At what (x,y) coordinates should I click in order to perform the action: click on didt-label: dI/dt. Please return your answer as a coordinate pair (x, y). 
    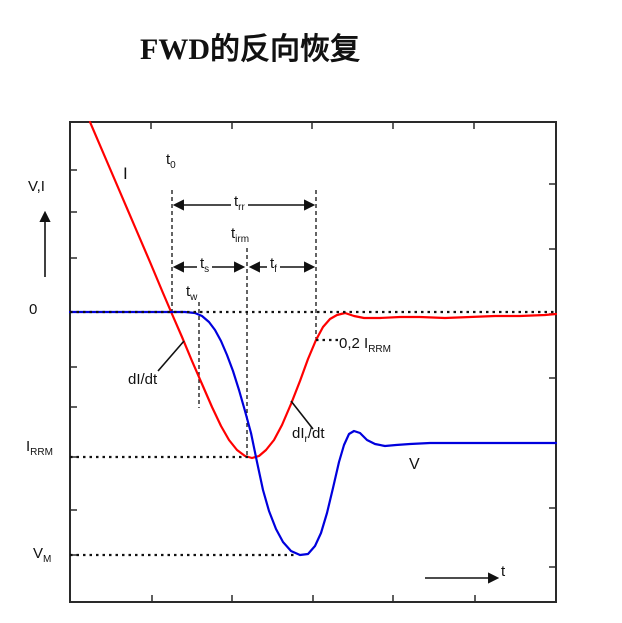
    Looking at the image, I should click on (143, 379).